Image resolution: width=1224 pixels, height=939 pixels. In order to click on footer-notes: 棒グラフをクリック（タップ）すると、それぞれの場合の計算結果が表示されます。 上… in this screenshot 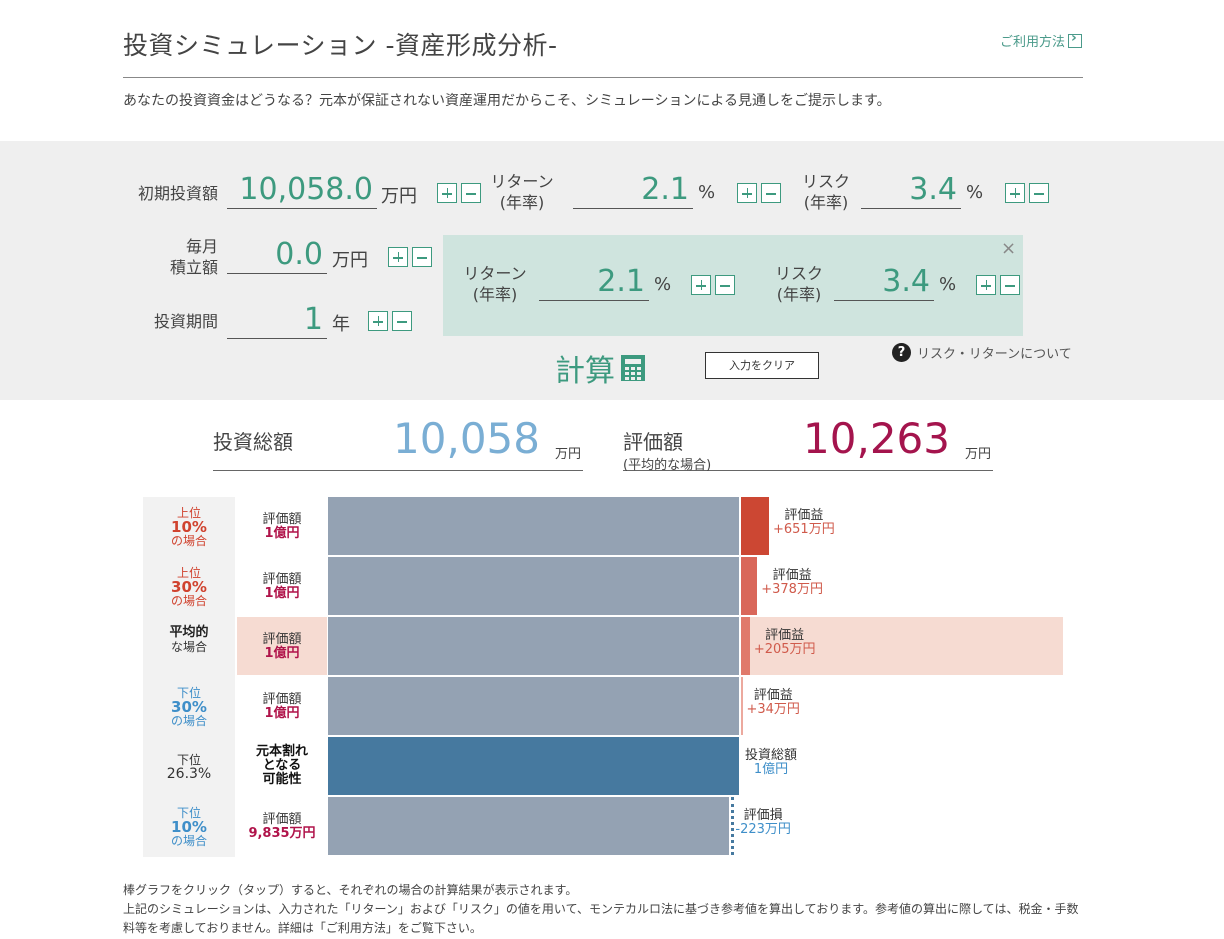, I will do `click(603, 909)`.